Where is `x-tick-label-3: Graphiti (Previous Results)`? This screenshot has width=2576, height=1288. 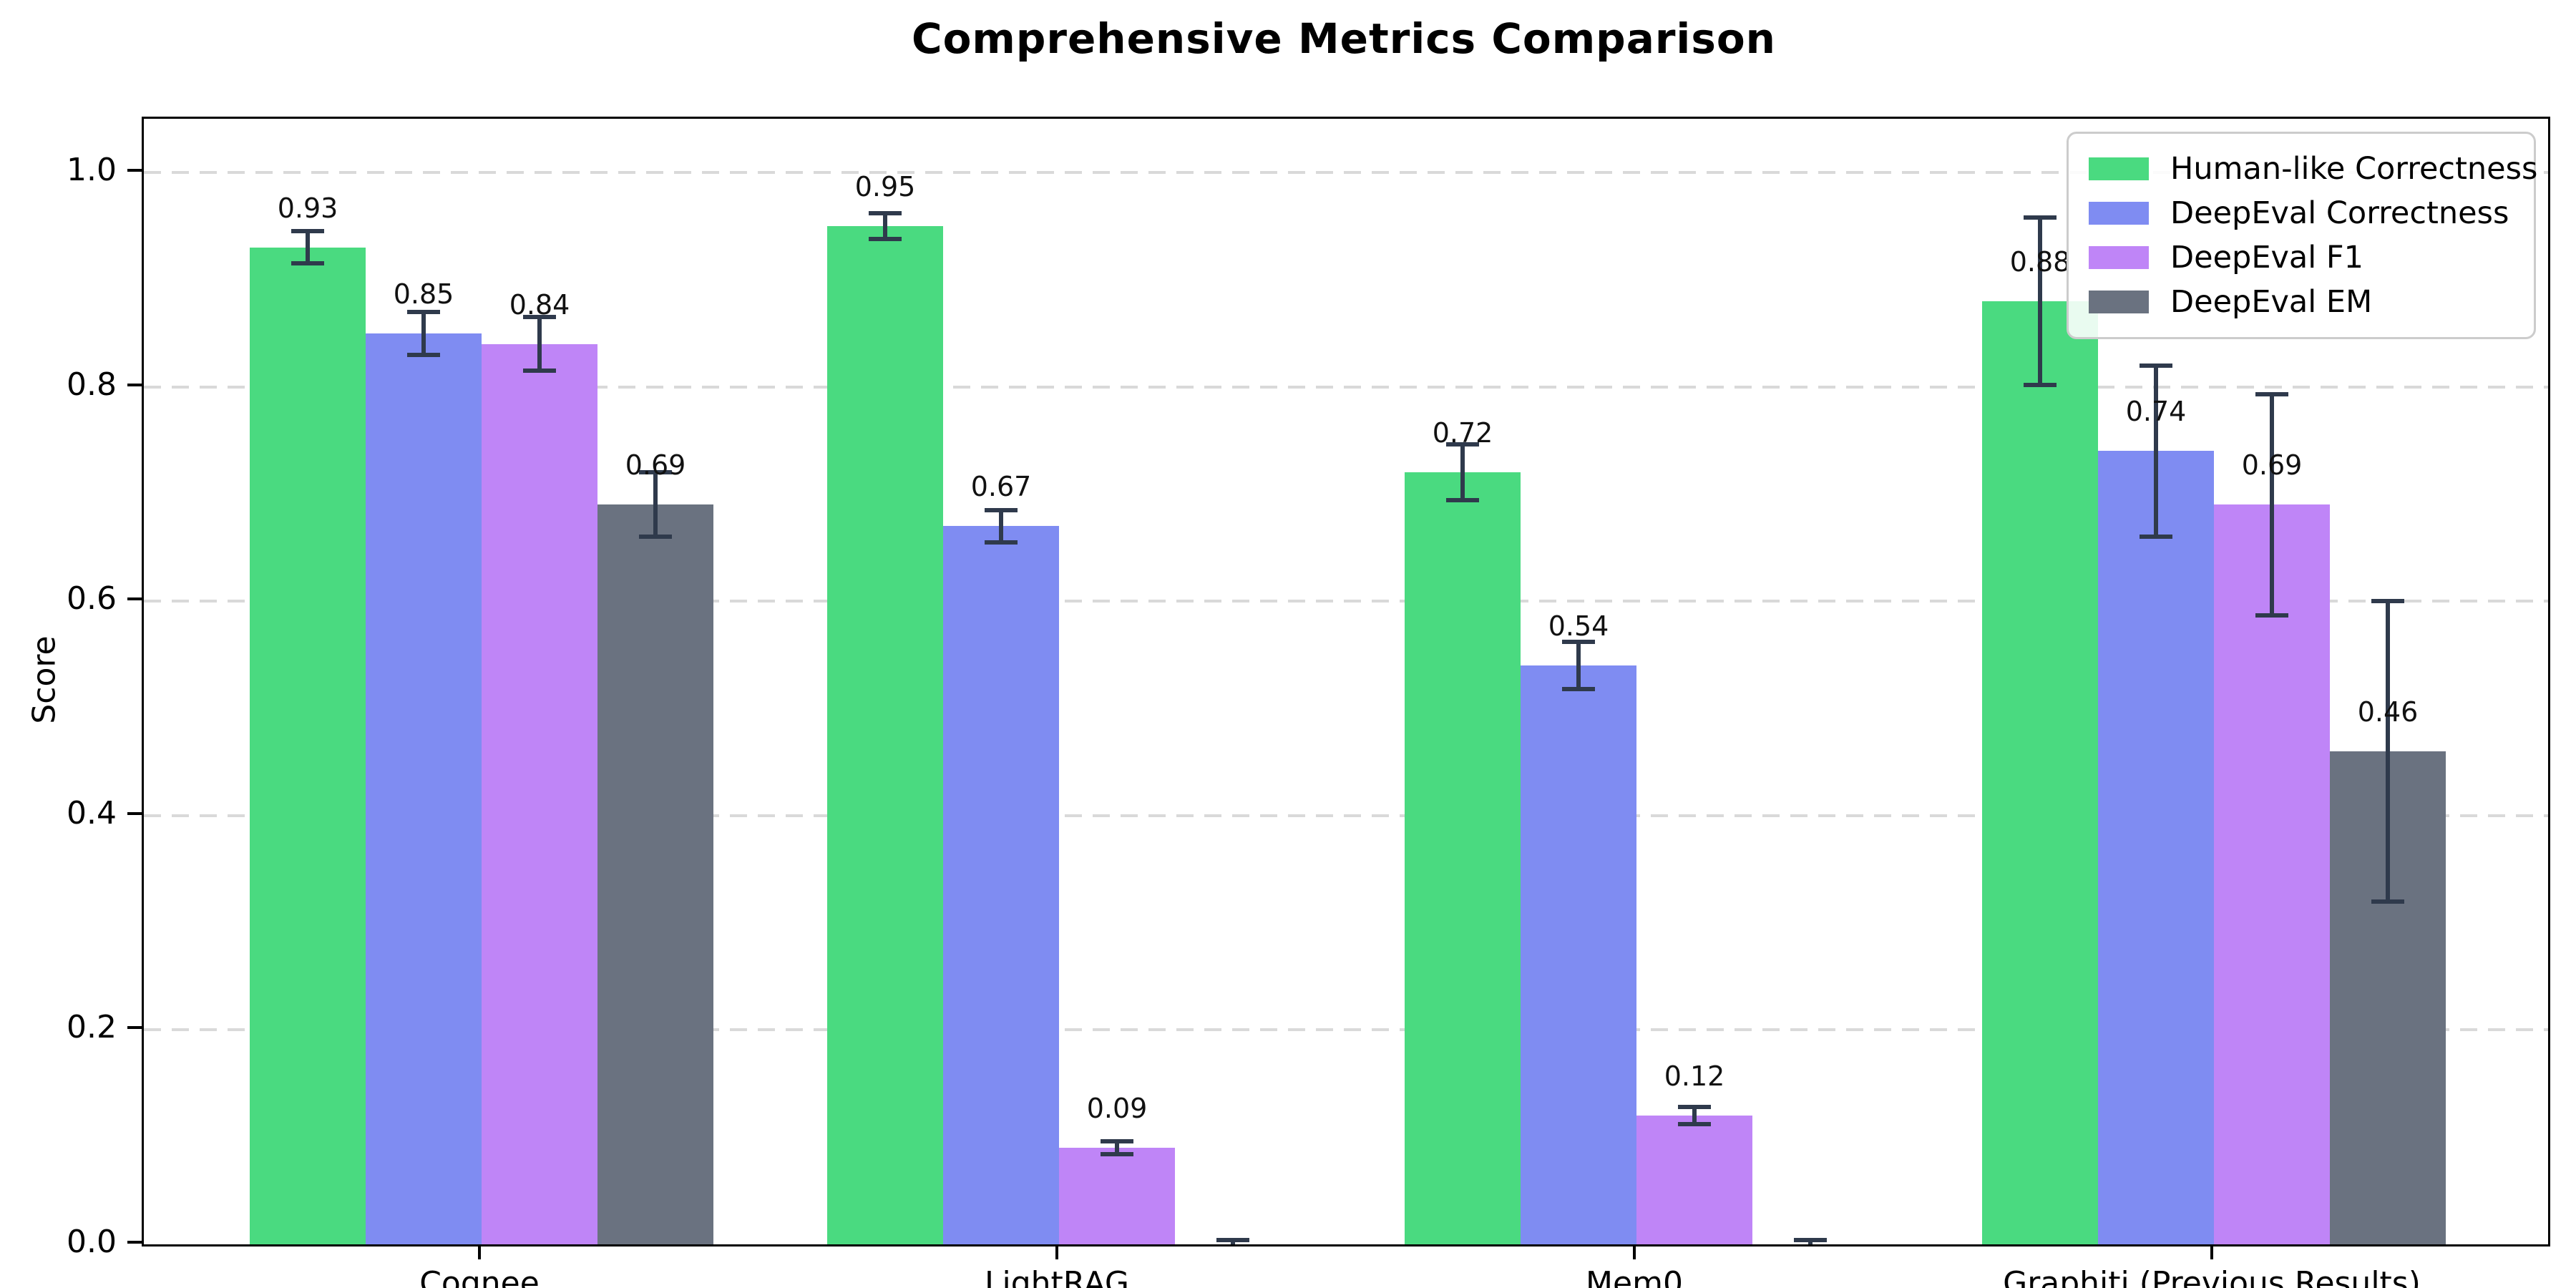 x-tick-label-3: Graphiti (Previous Results) is located at coordinates (2212, 1276).